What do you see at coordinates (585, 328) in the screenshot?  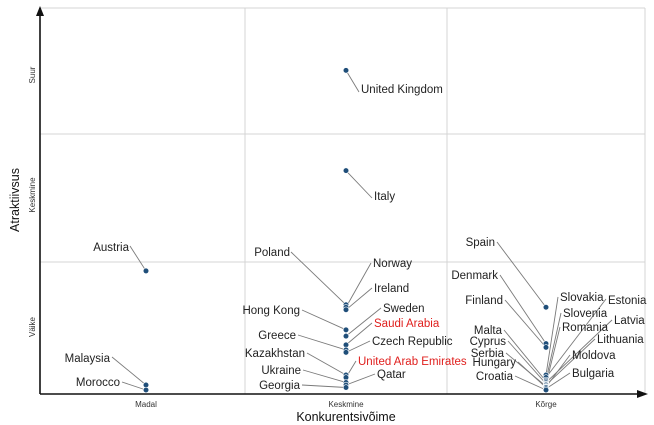 I see `point-label: Romania` at bounding box center [585, 328].